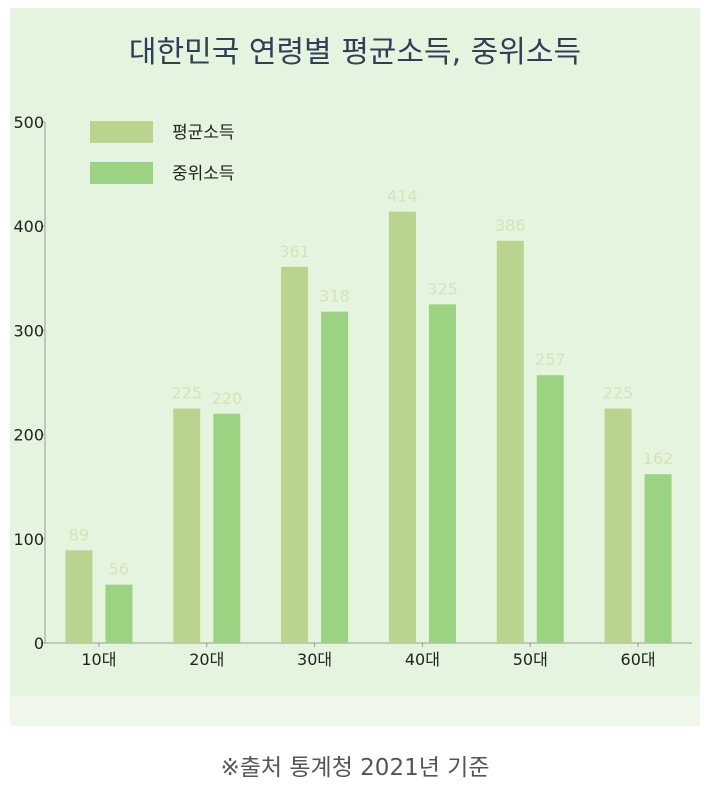  I want to click on x-tick-label: 10대, so click(98, 659).